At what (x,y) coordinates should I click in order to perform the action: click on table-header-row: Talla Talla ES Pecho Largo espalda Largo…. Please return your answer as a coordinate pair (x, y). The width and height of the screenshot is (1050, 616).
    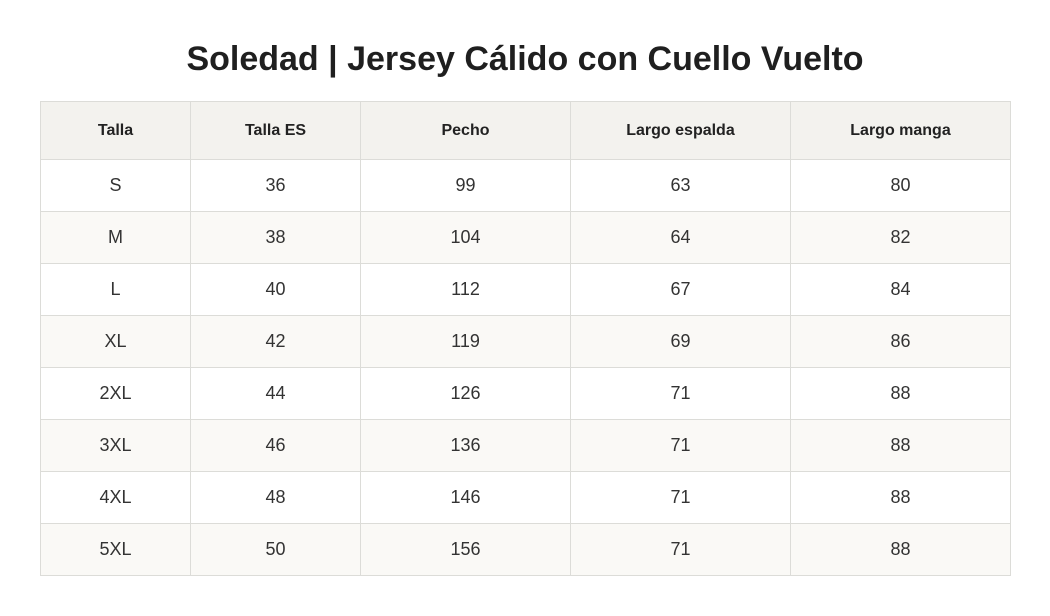
    Looking at the image, I should click on (525, 130).